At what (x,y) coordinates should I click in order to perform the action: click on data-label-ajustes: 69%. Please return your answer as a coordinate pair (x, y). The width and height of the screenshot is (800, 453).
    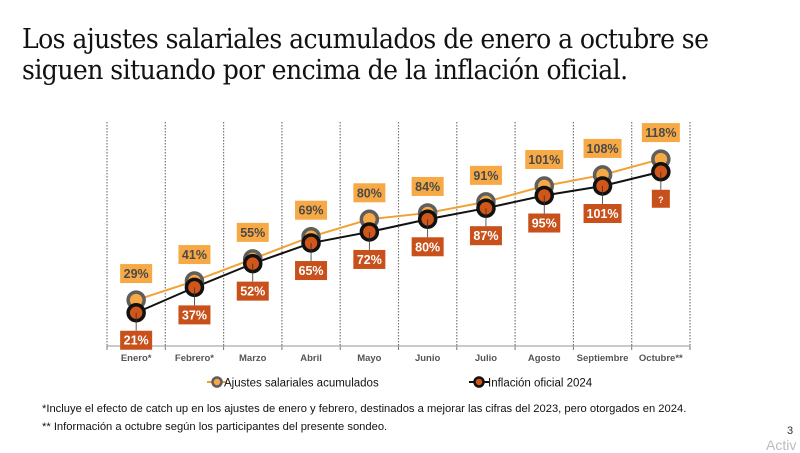
    Looking at the image, I should click on (311, 211).